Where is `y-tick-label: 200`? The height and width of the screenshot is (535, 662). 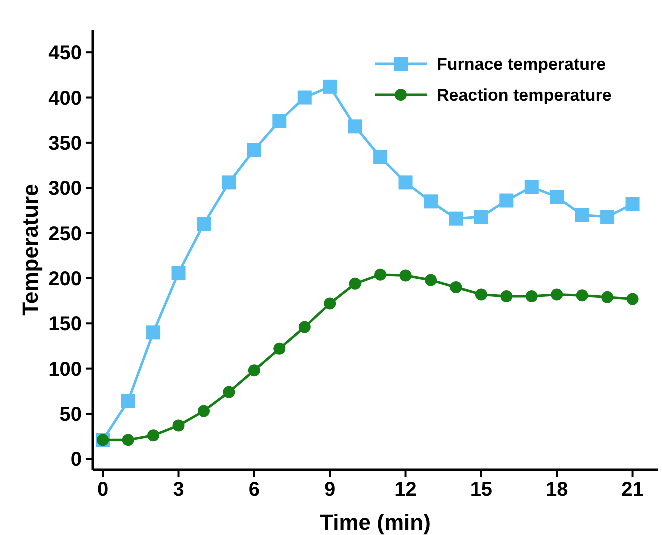
y-tick-label: 200 is located at coordinates (65, 279).